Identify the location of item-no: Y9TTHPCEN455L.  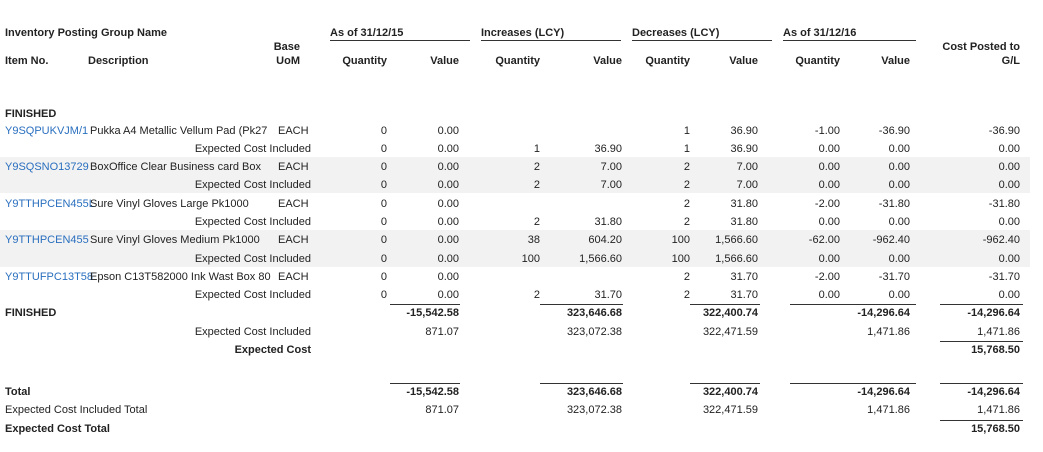
(50, 203).